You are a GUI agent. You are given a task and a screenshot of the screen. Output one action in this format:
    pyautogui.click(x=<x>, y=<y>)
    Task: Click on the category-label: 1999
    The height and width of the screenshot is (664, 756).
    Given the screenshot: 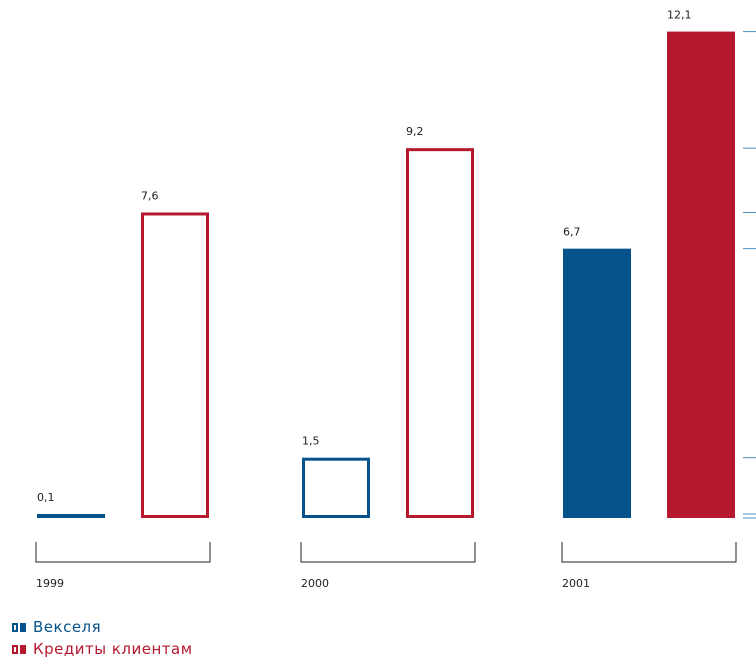 What is the action you would take?
    pyautogui.click(x=50, y=583)
    